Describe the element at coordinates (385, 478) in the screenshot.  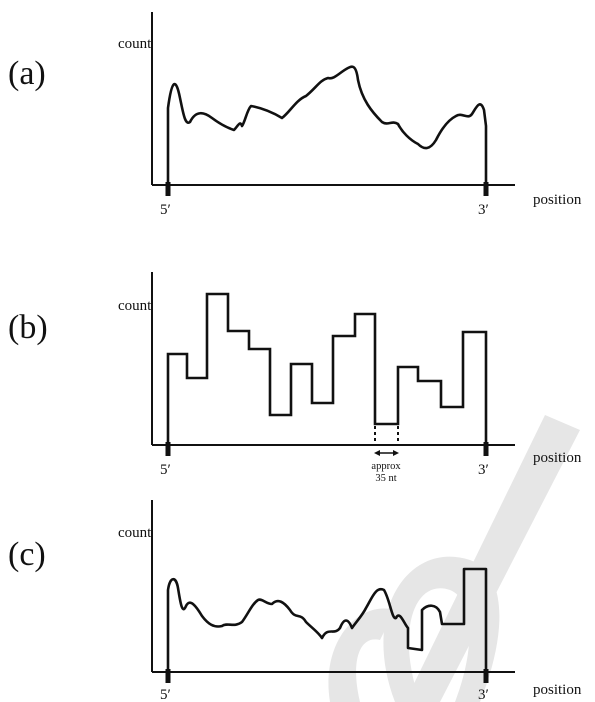
I see `bin-width-note-line2: 35 nt` at that location.